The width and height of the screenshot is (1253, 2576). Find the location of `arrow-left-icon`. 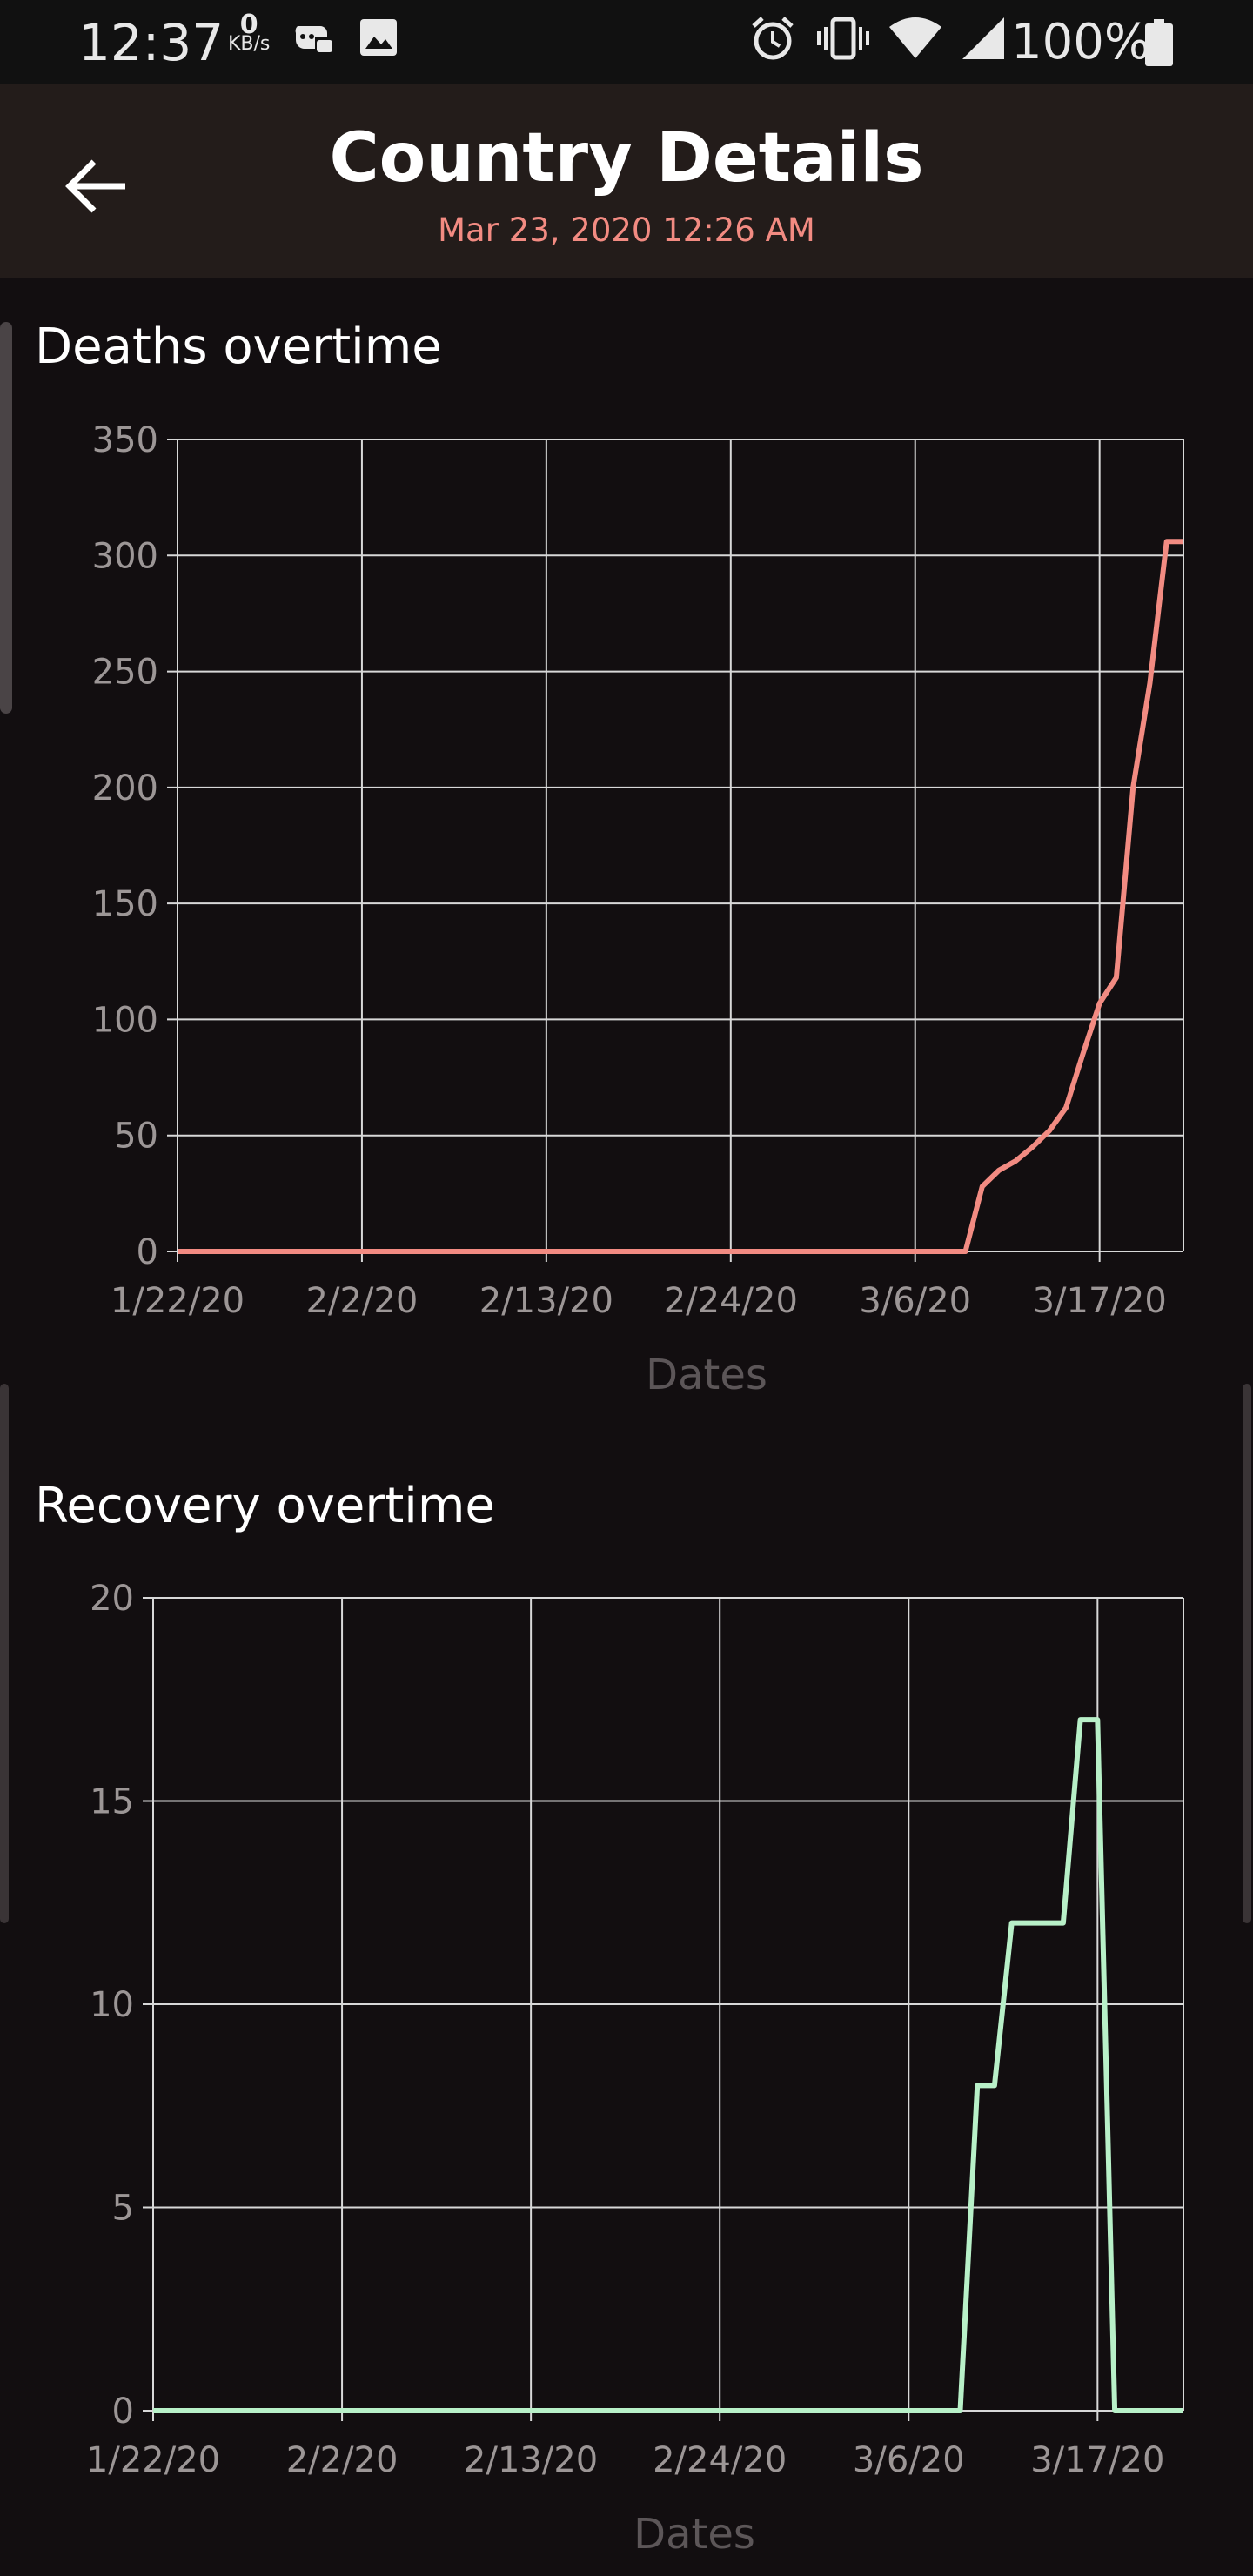

arrow-left-icon is located at coordinates (95, 188).